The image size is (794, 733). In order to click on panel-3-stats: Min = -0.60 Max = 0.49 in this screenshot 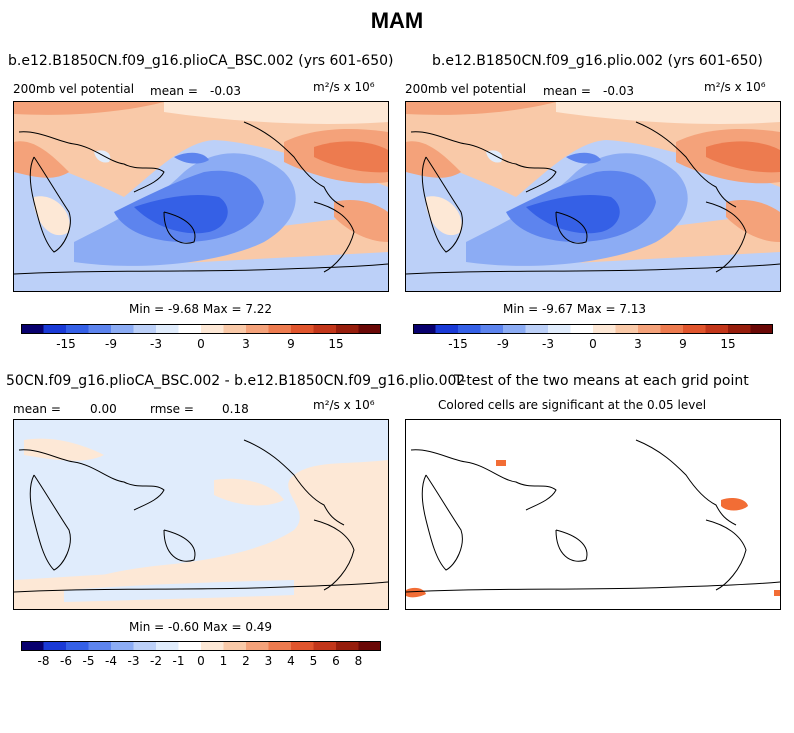, I will do `click(201, 627)`.